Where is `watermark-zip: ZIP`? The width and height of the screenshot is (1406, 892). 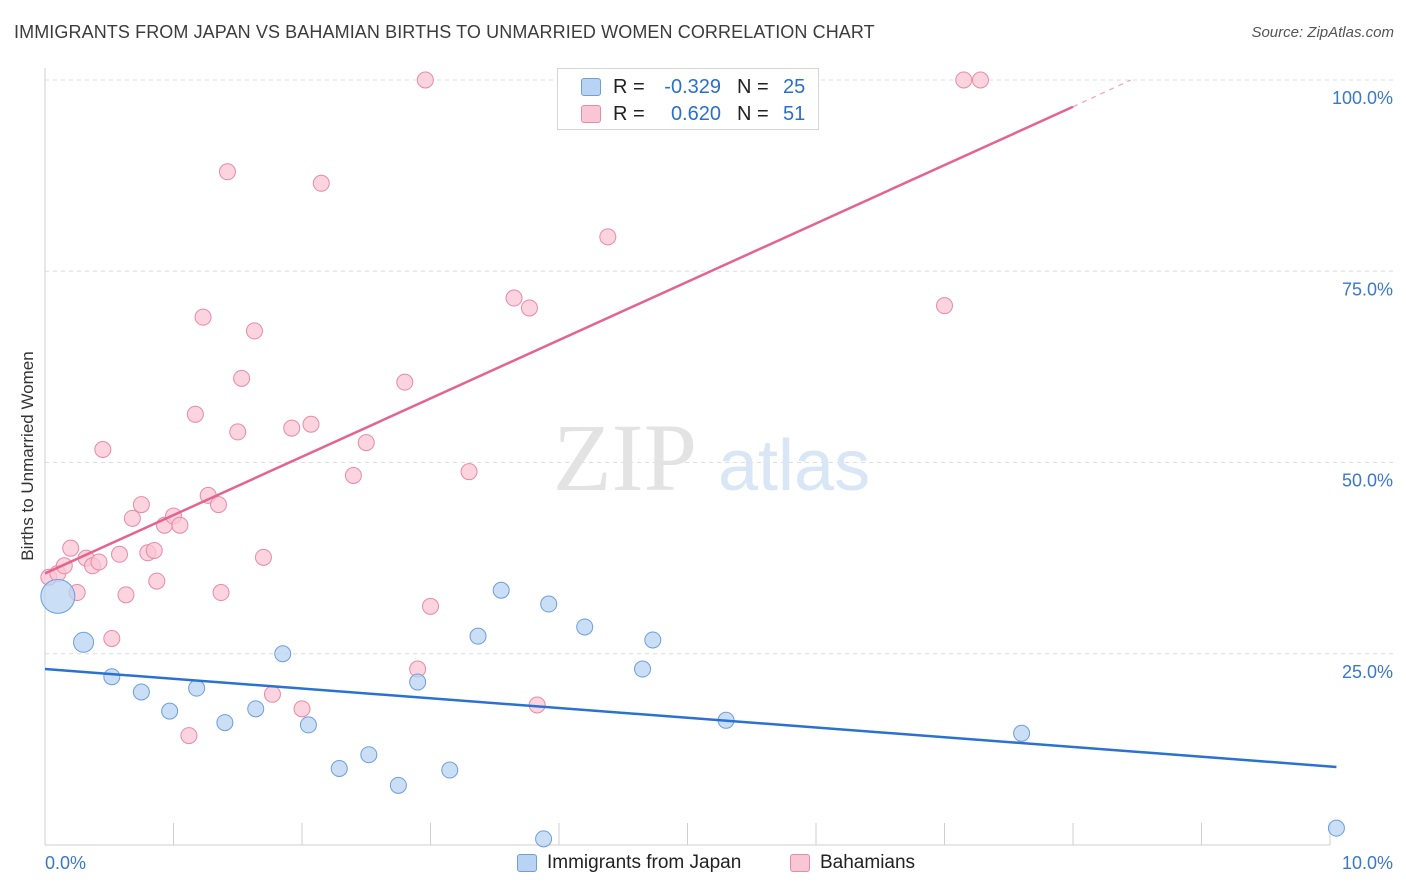 watermark-zip: ZIP is located at coordinates (625, 457).